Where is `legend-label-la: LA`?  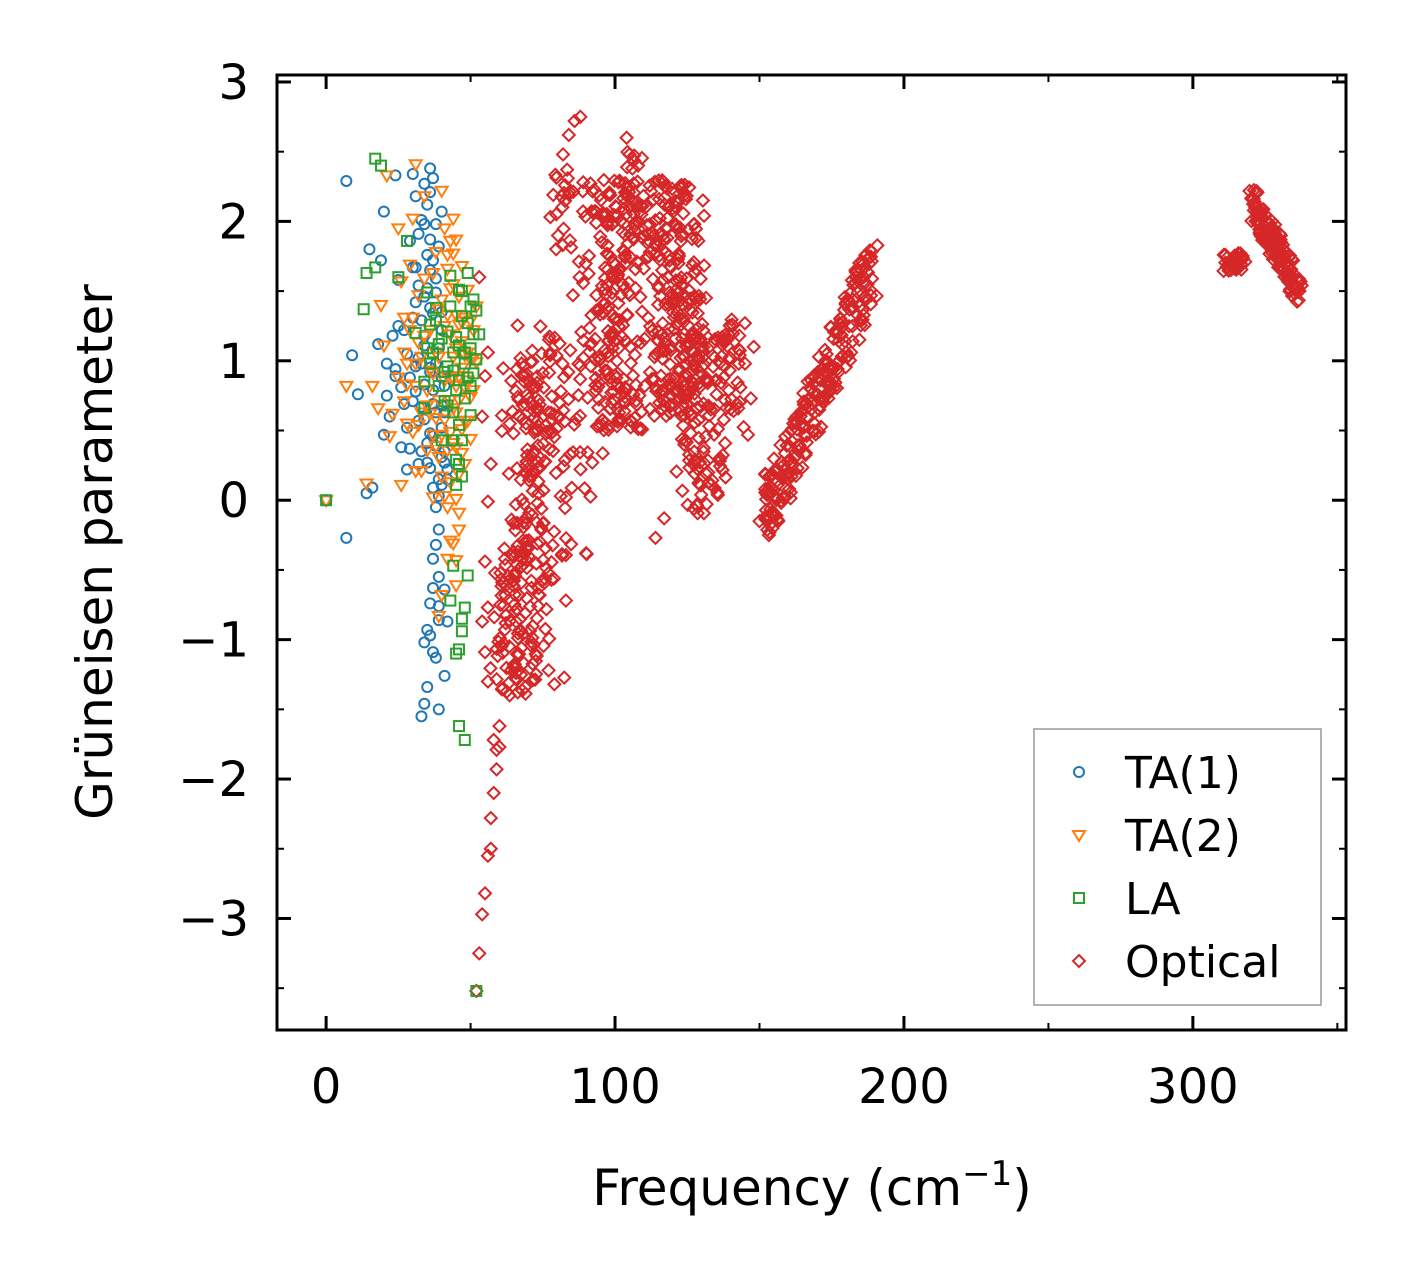 legend-label-la: LA is located at coordinates (1153, 899).